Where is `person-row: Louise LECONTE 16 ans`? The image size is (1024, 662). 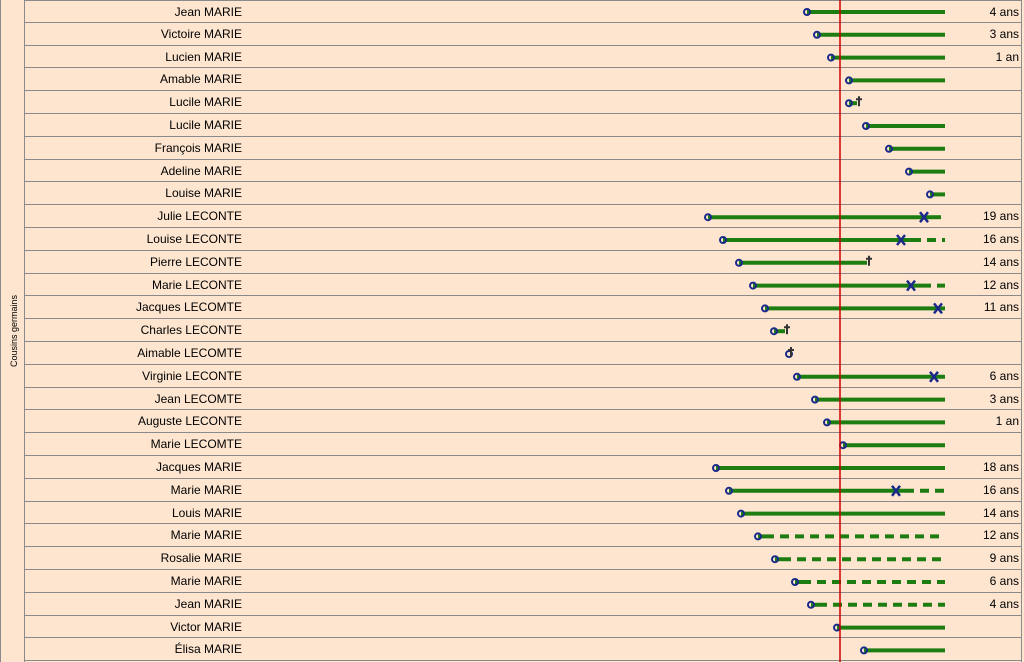
person-row: Louise LECONTE 16 ans is located at coordinates (523, 239).